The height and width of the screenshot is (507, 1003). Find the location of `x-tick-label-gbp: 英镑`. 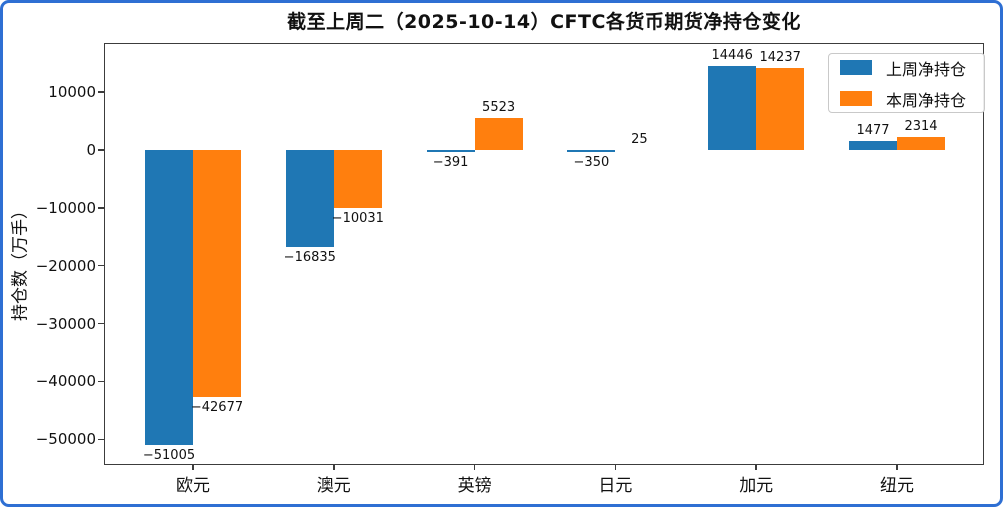

x-tick-label-gbp: 英镑 is located at coordinates (474, 486).